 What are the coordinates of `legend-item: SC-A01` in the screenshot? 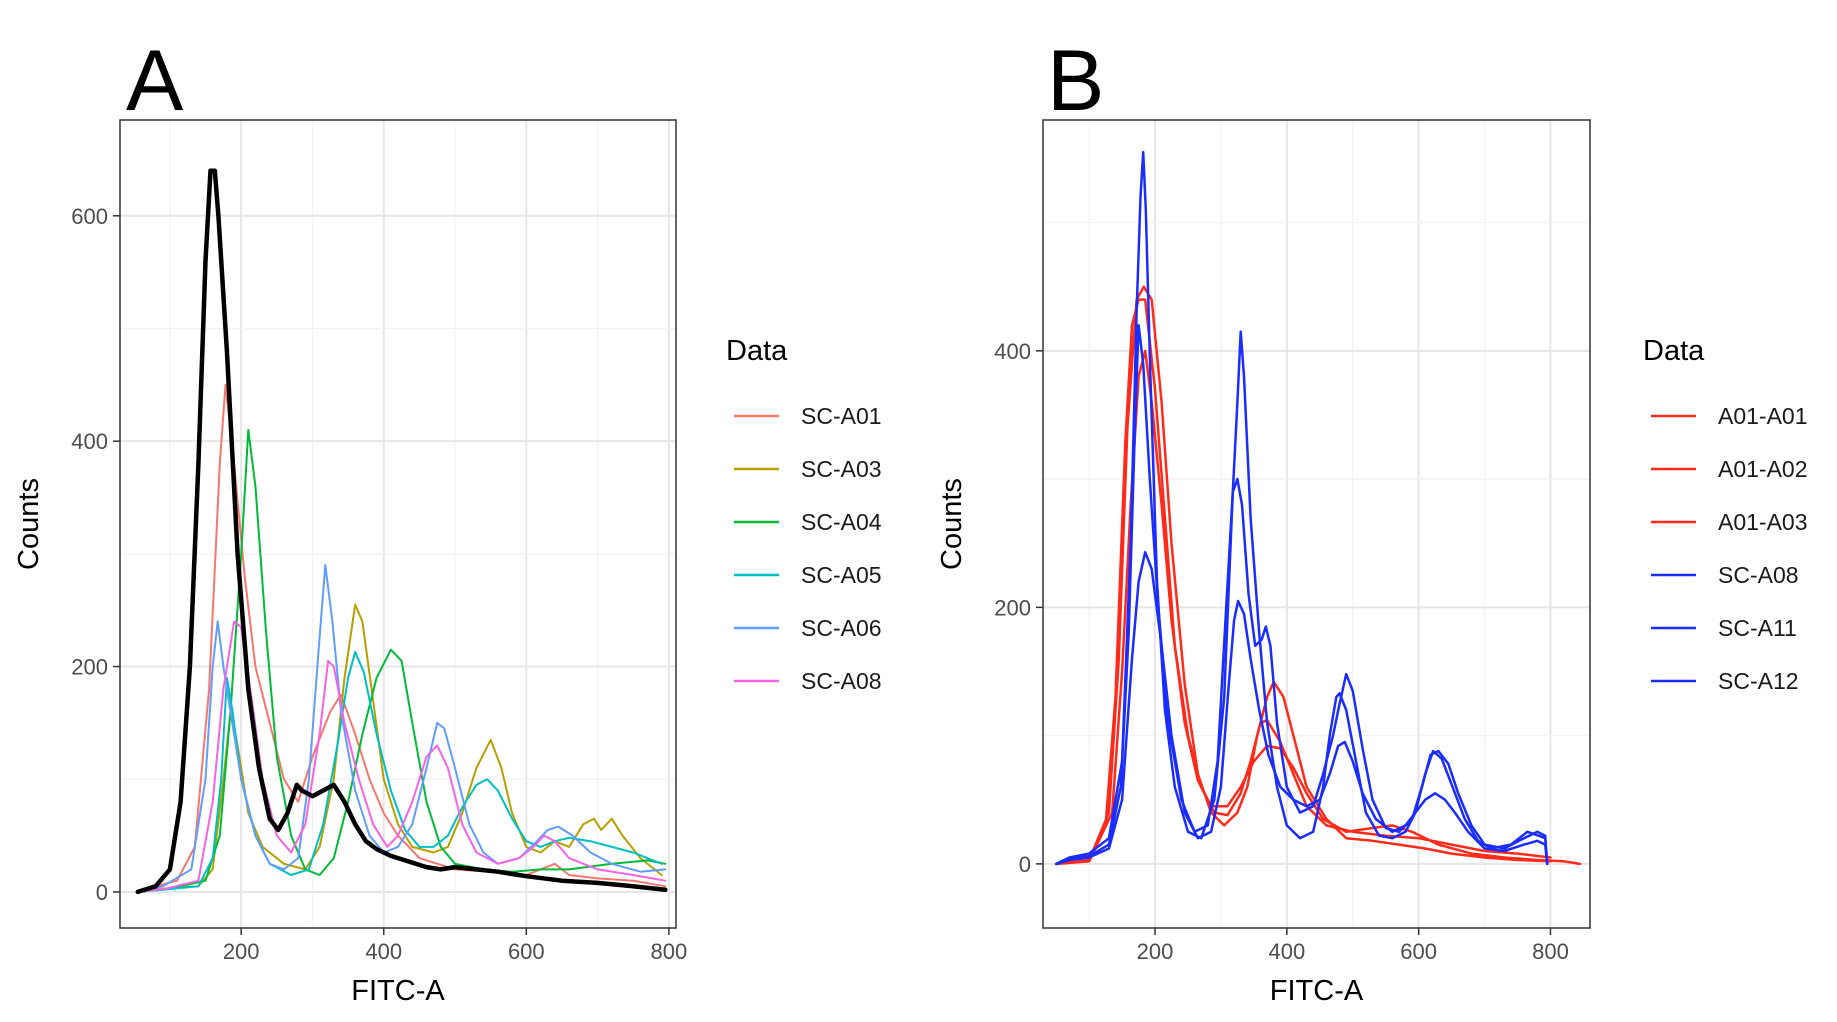 It's located at (808, 416).